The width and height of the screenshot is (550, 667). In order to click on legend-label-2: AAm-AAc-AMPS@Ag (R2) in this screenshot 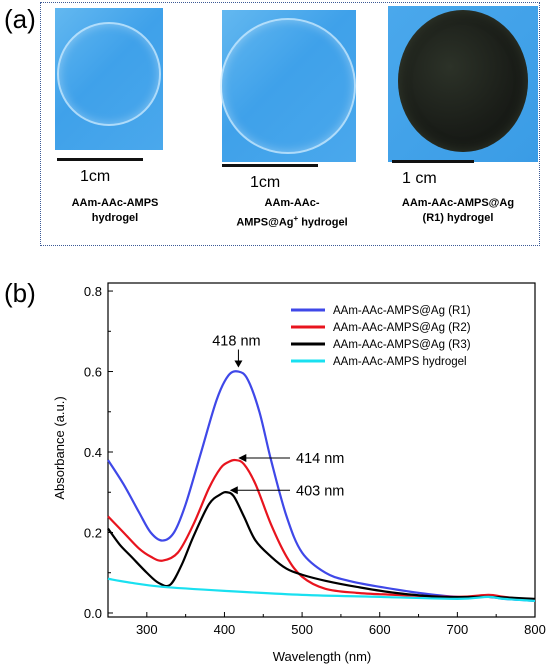, I will do `click(402, 328)`.